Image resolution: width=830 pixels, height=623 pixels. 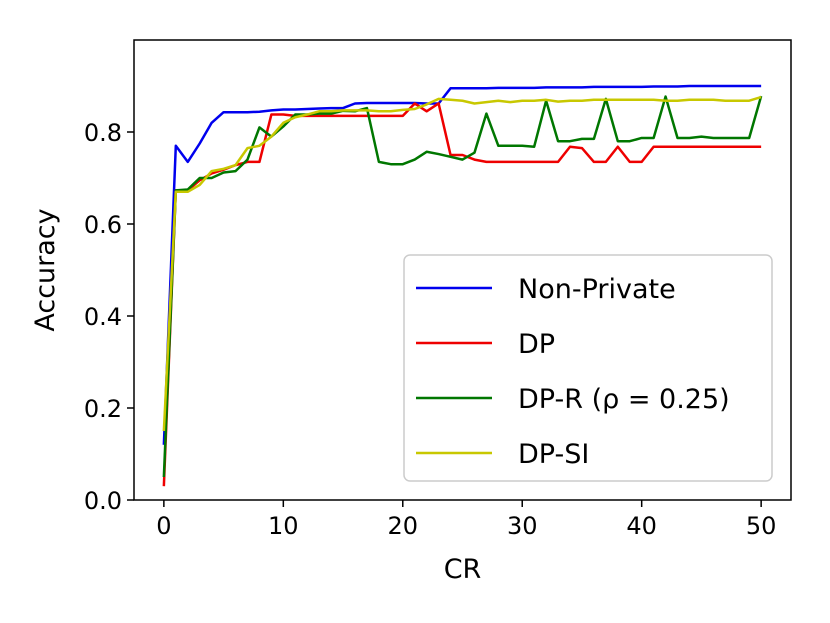 I want to click on y-tick-label: 0.4, so click(x=103, y=317).